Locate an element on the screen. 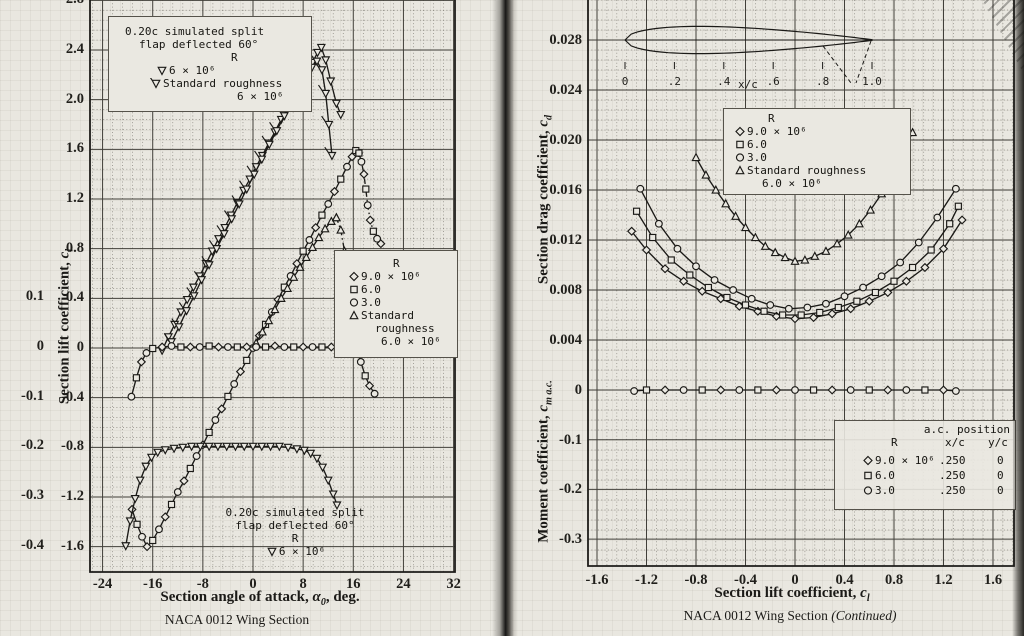 The height and width of the screenshot is (636, 1024). flagged-nabla-marker-icon is located at coordinates (155, 81).